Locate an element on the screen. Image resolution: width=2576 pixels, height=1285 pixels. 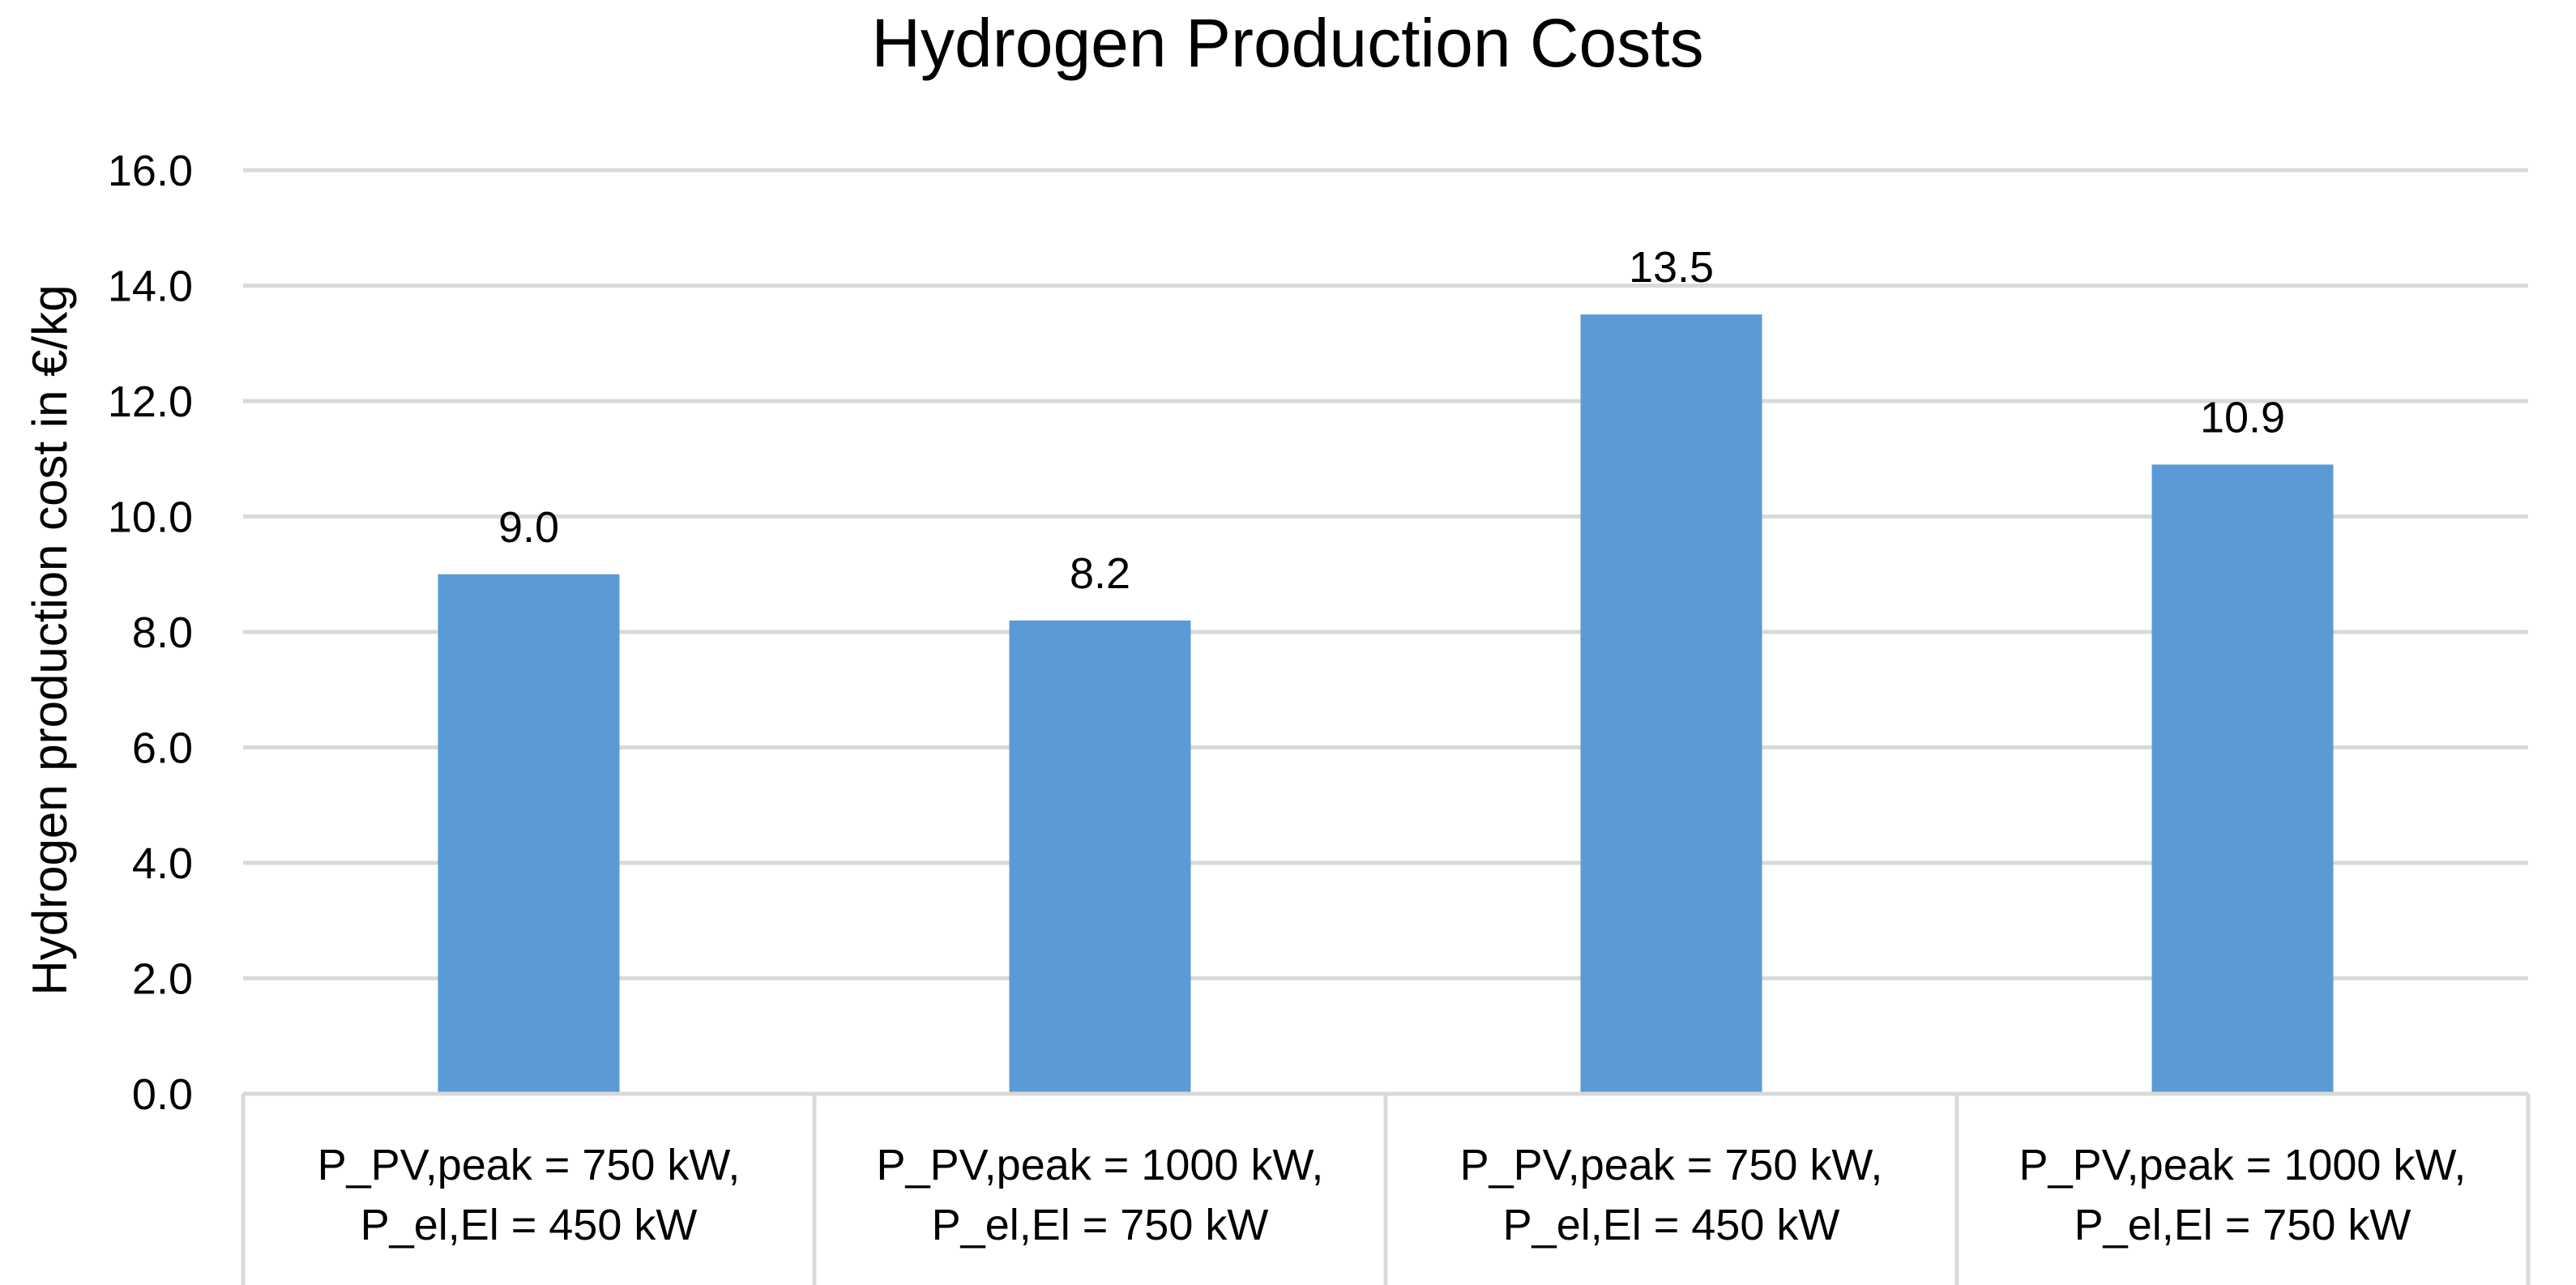
chart-title: Hydrogen Production Costs is located at coordinates (1287, 43).